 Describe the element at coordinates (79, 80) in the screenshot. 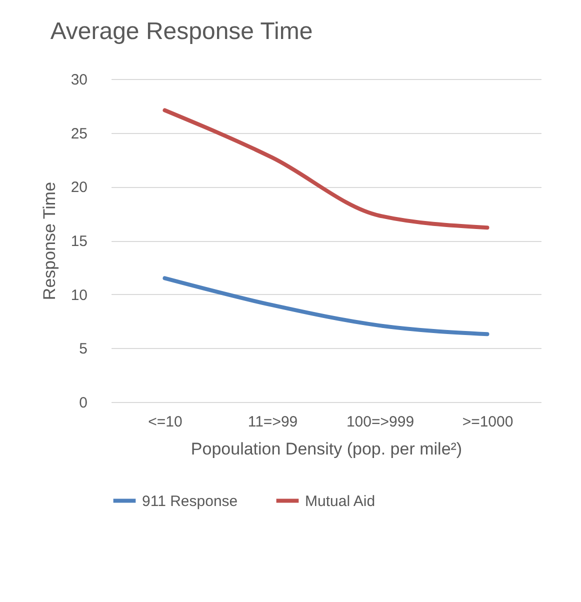

I see `y-tick-label: 30` at that location.